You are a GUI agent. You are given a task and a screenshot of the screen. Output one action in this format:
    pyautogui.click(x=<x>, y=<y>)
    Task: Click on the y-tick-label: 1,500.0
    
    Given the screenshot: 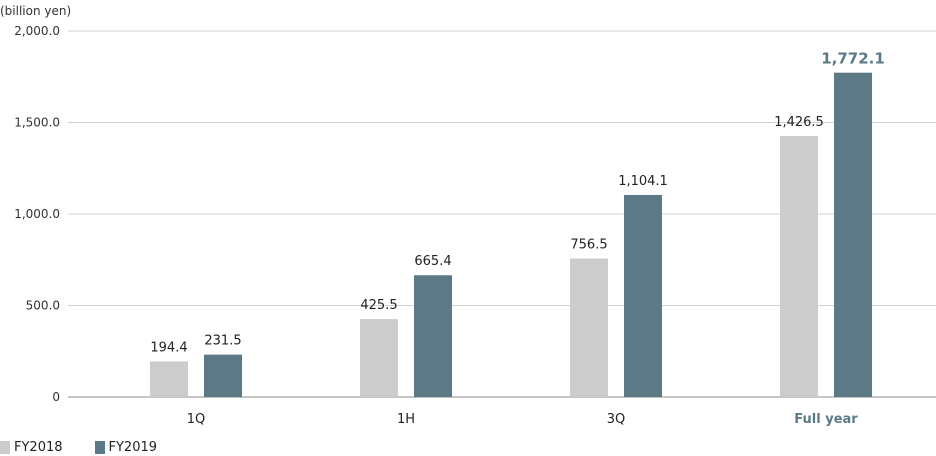 What is the action you would take?
    pyautogui.click(x=37, y=123)
    